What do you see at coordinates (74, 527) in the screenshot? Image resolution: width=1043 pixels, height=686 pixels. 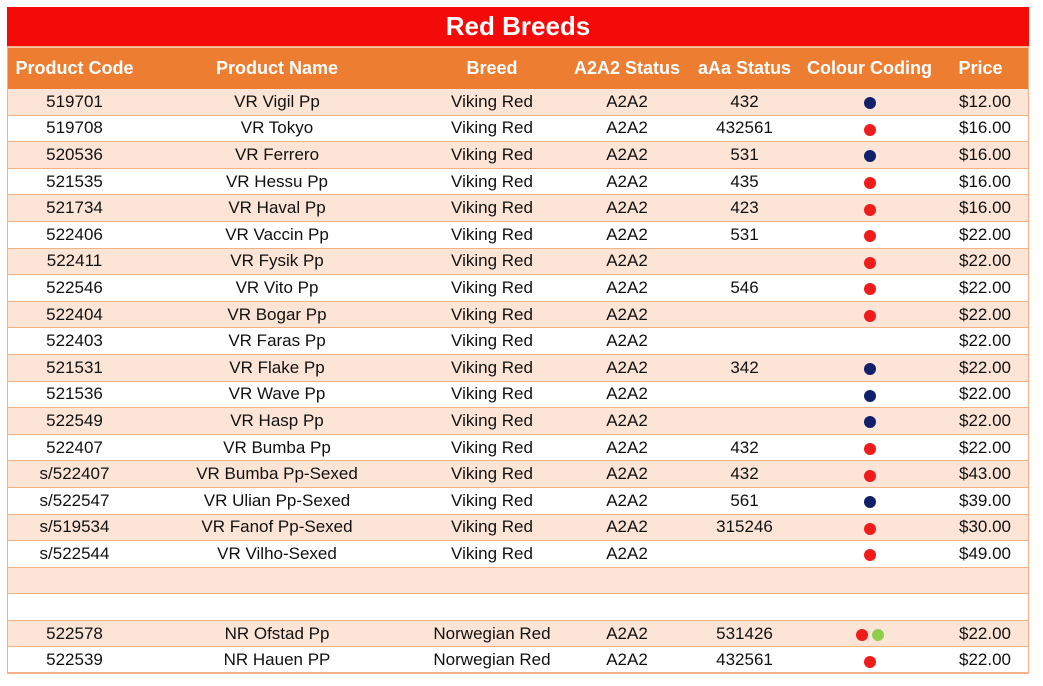 I see `cell-product-code: s/519534` at bounding box center [74, 527].